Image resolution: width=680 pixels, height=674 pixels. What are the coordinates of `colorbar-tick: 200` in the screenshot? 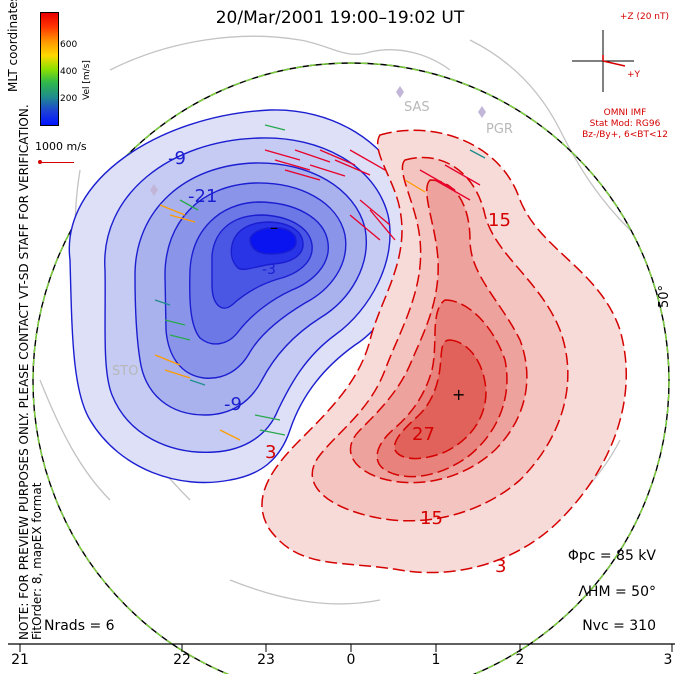 It's located at (69, 99).